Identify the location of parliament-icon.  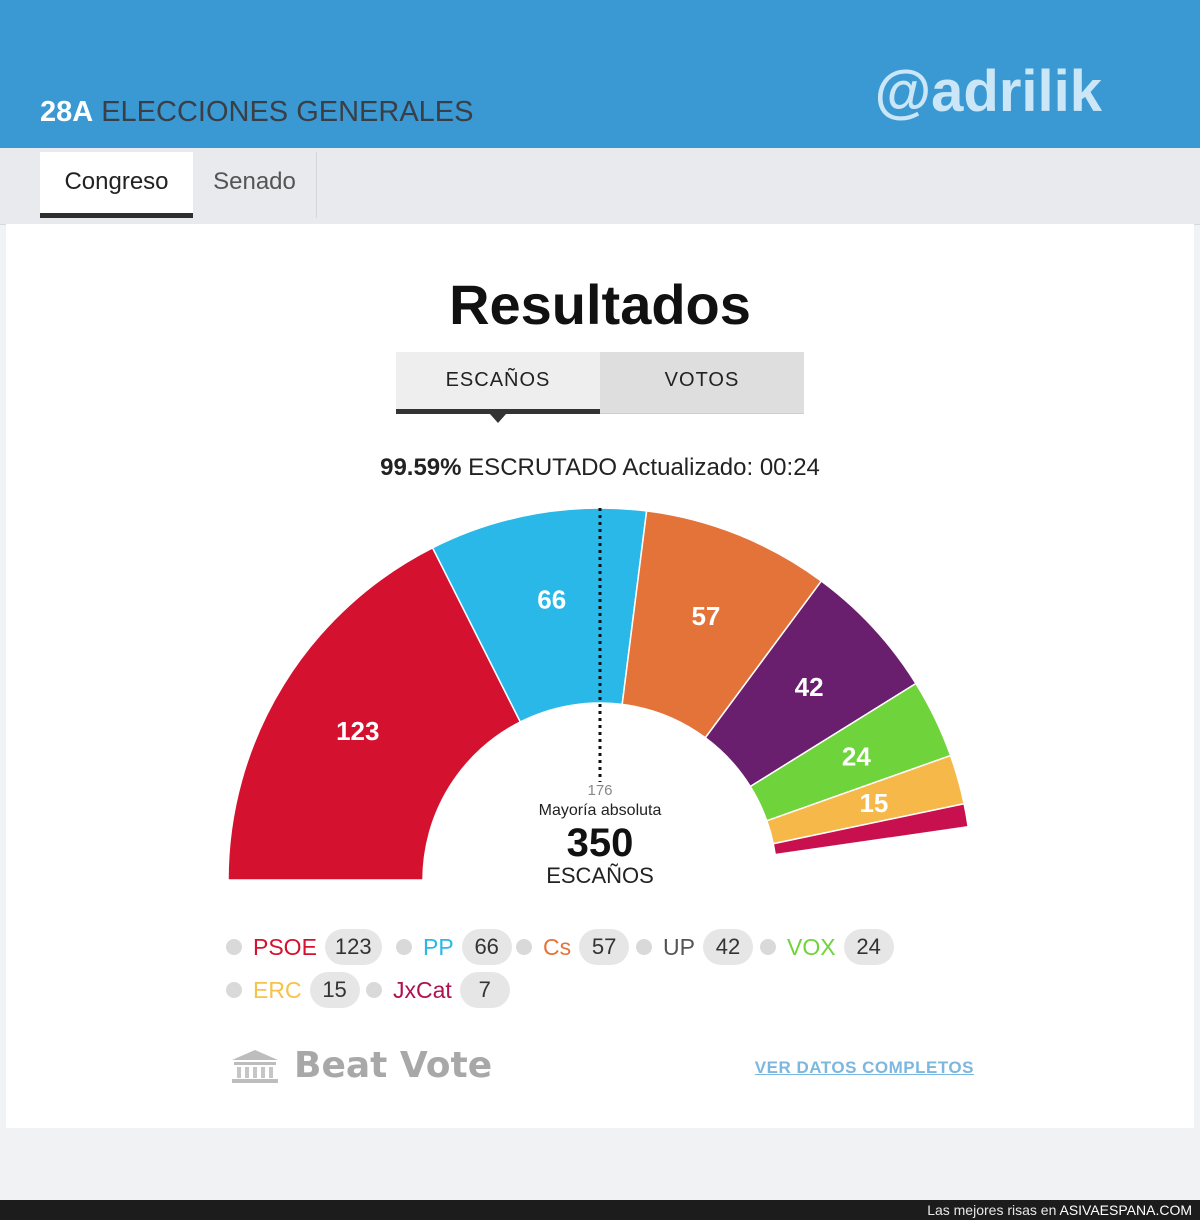
(255, 1066).